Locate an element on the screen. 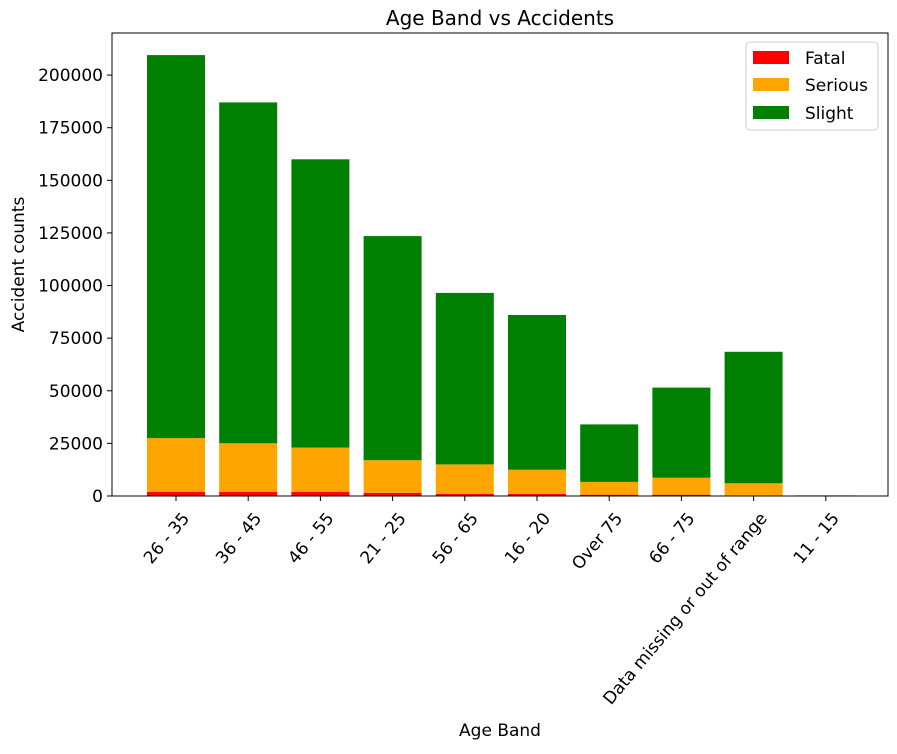  y-tick-label: 75000 is located at coordinates (76, 339).